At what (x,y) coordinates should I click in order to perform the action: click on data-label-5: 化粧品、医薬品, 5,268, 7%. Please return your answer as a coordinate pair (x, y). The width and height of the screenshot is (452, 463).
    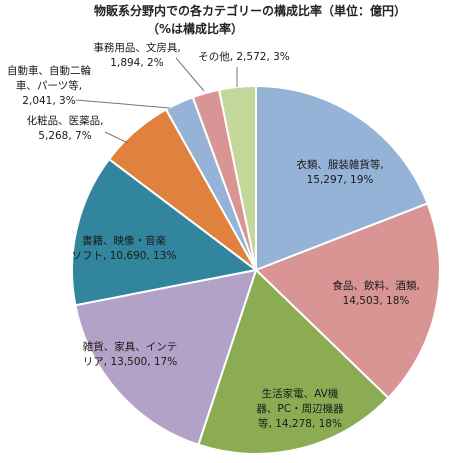
    Looking at the image, I should click on (65, 128).